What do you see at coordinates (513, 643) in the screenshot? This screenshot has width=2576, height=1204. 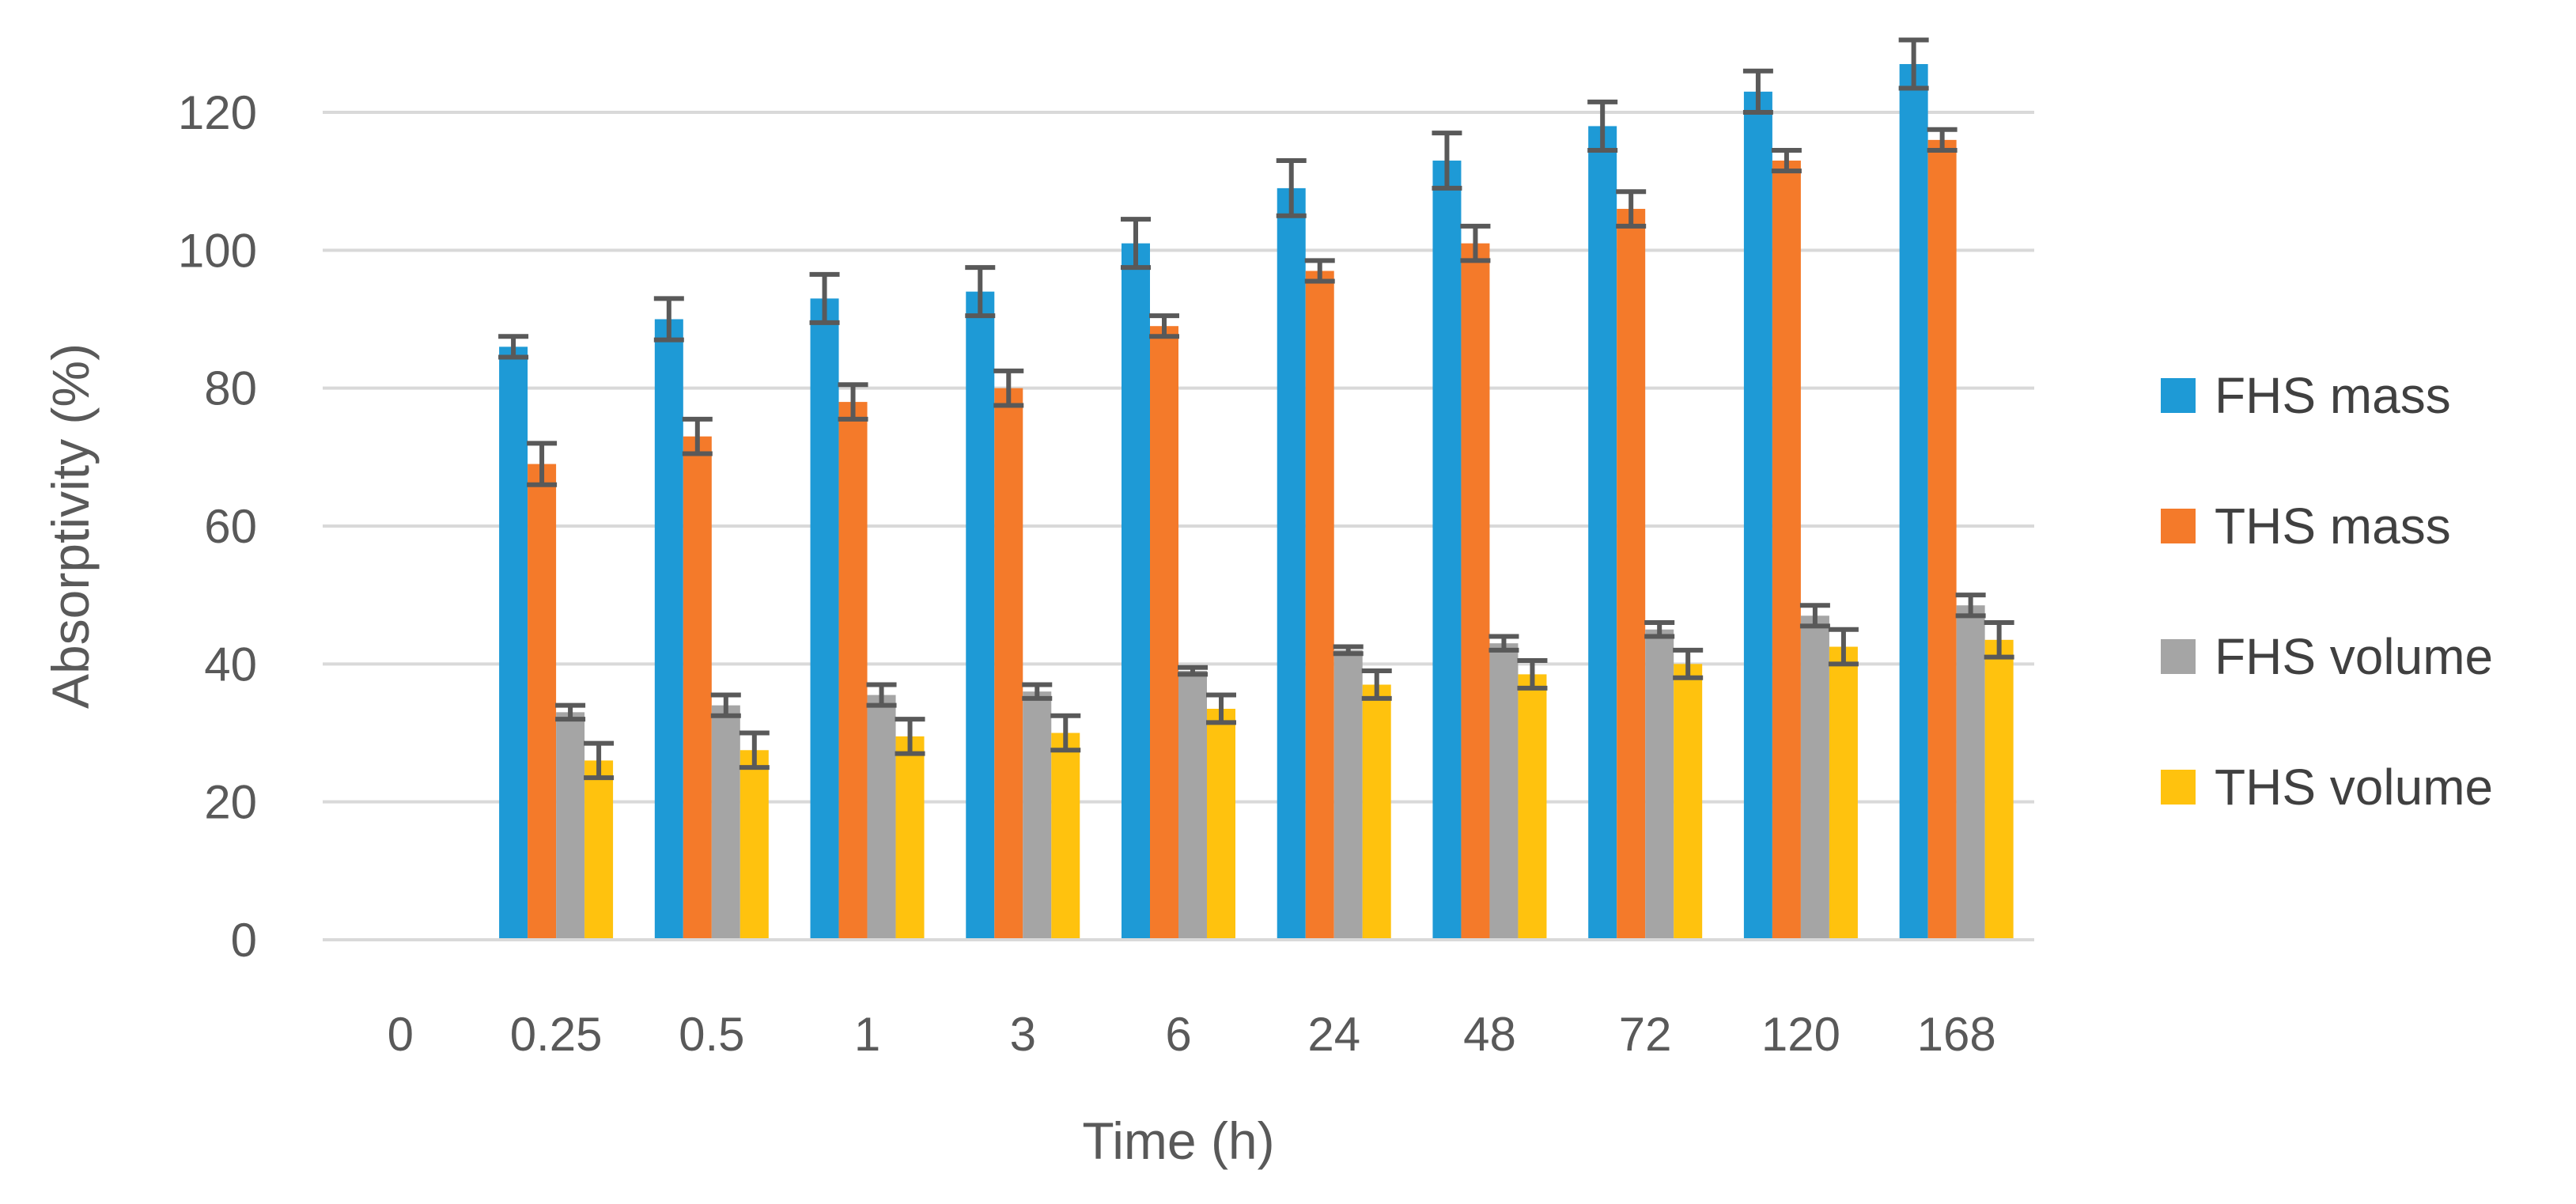 I see `bar-fhs-mass-0.25` at bounding box center [513, 643].